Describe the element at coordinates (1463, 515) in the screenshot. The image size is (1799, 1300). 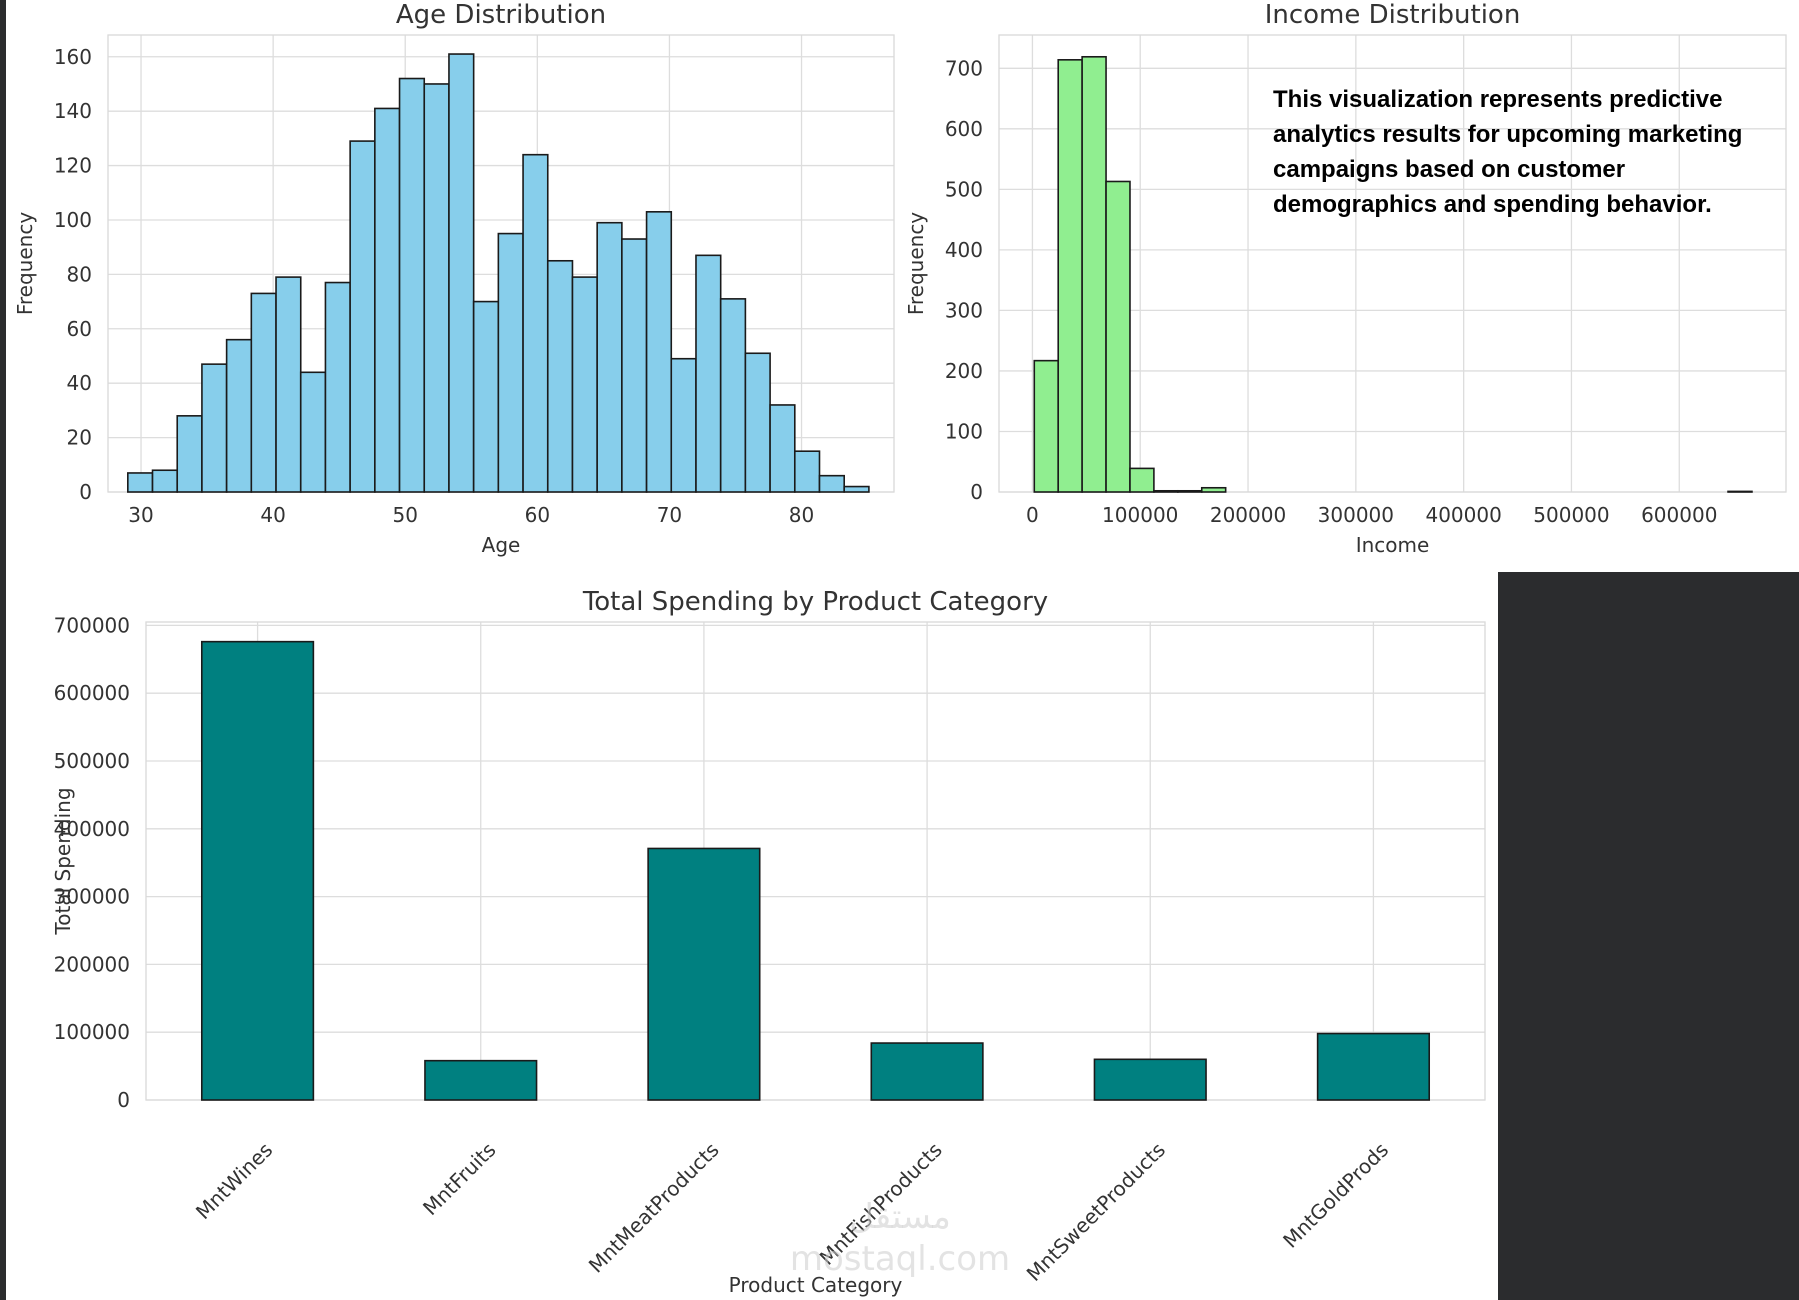
I see `income-xtick-label: 400000` at that location.